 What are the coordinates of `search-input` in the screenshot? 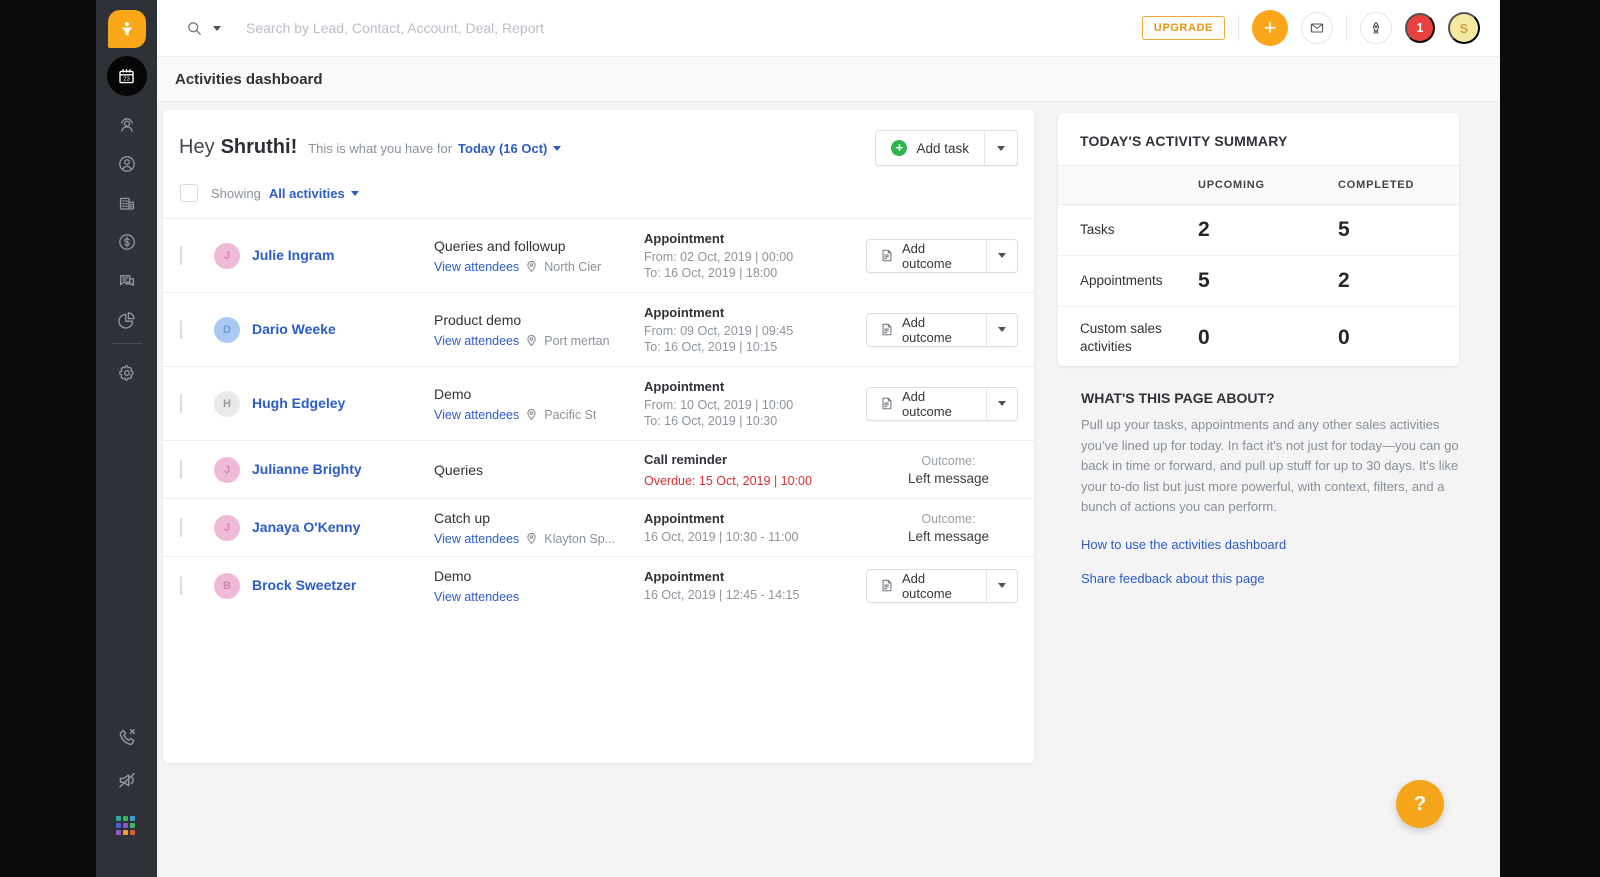 It's located at (506, 28).